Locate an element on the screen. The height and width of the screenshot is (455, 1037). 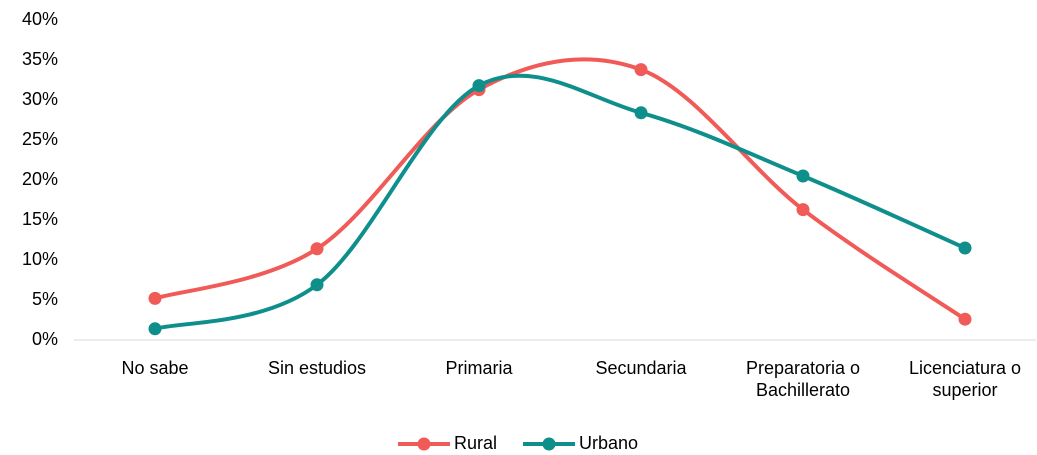
y-tick-label: 15% is located at coordinates (40, 219).